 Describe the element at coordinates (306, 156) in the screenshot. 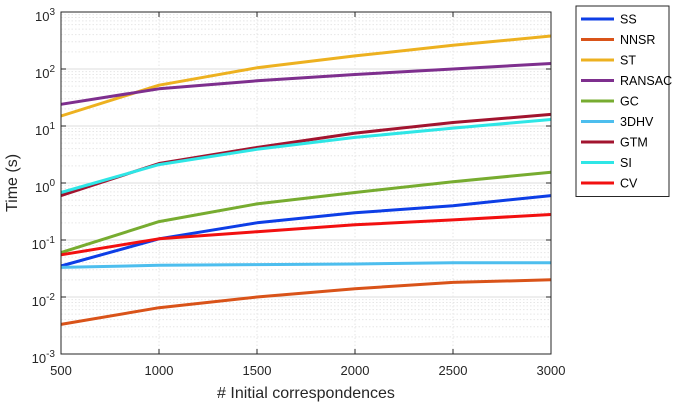

I see `series-line-si` at that location.